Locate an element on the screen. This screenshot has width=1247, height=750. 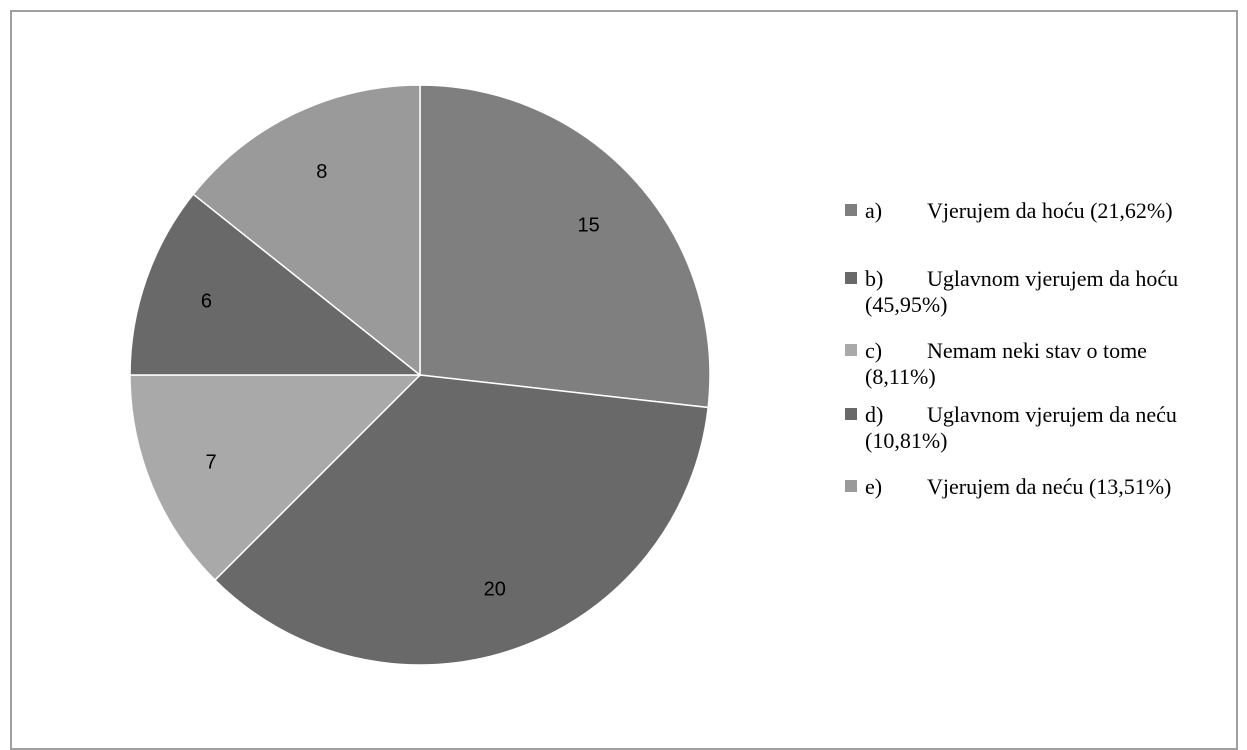
legend-label-d-cont: (10,81%) is located at coordinates (906, 440).